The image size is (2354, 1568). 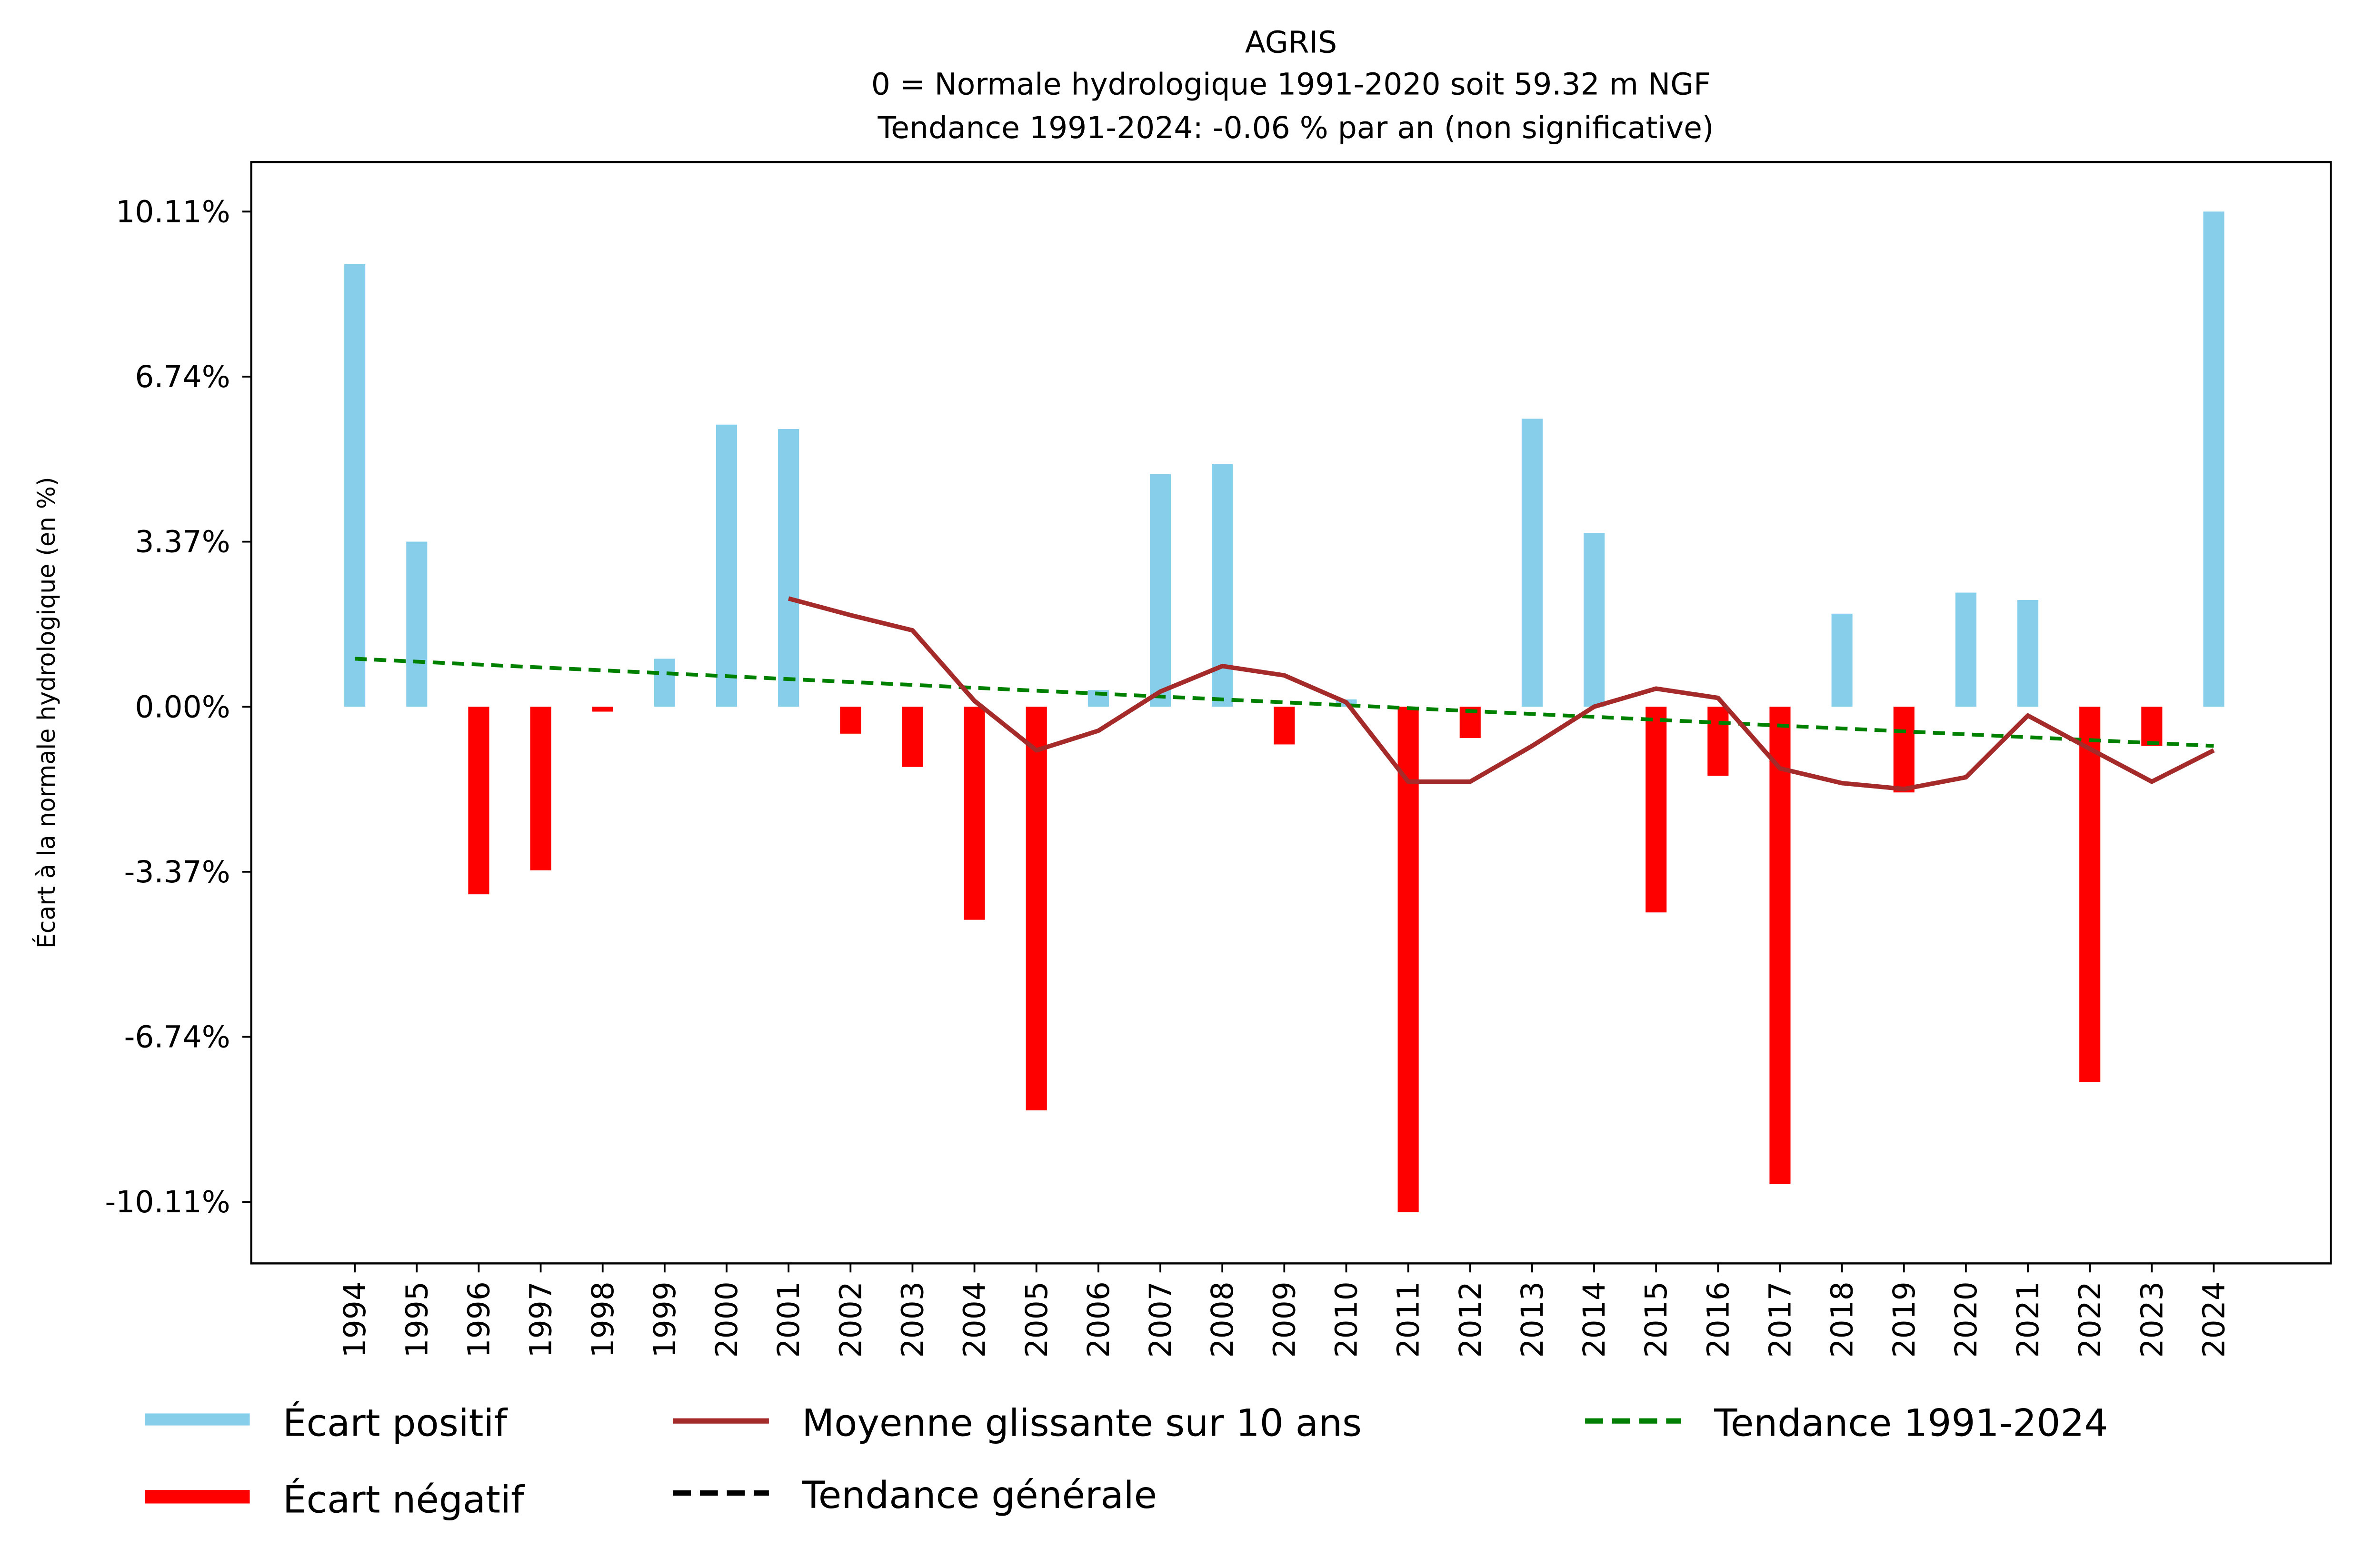 What do you see at coordinates (182, 377) in the screenshot?
I see `y-tick-label: 6.74%` at bounding box center [182, 377].